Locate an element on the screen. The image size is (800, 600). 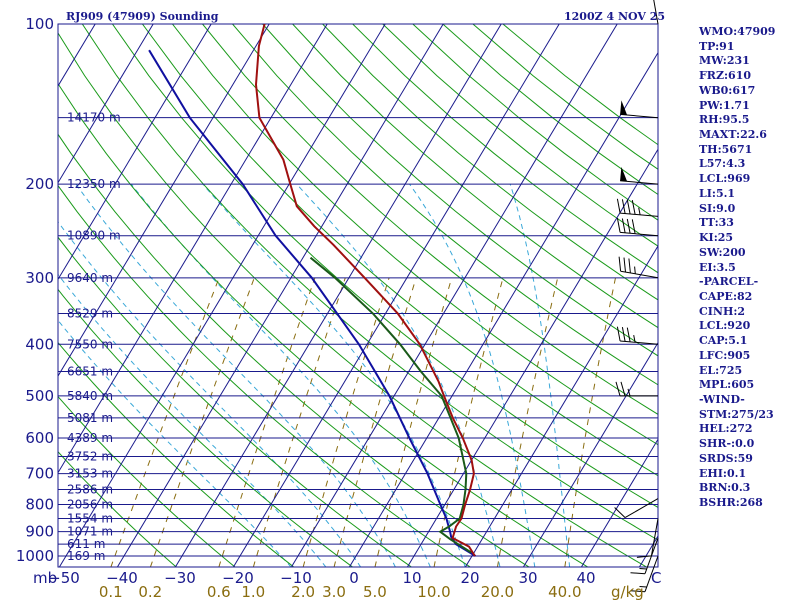
index-item: L57:4.3 is located at coordinates (722, 164).